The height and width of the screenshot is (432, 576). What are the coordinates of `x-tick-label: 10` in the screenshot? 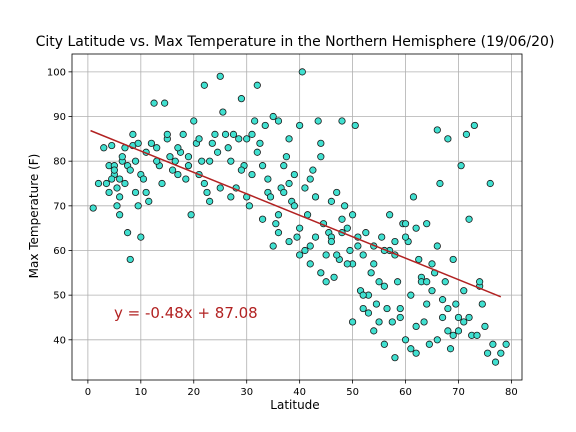 It's located at (140, 392).